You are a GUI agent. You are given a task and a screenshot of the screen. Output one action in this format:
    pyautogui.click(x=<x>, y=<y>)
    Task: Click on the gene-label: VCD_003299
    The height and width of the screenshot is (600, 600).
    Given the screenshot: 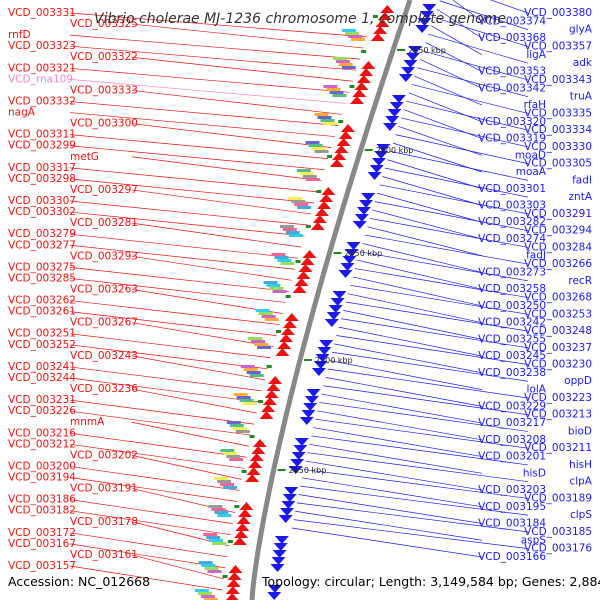 What is the action you would take?
    pyautogui.click(x=42, y=146)
    